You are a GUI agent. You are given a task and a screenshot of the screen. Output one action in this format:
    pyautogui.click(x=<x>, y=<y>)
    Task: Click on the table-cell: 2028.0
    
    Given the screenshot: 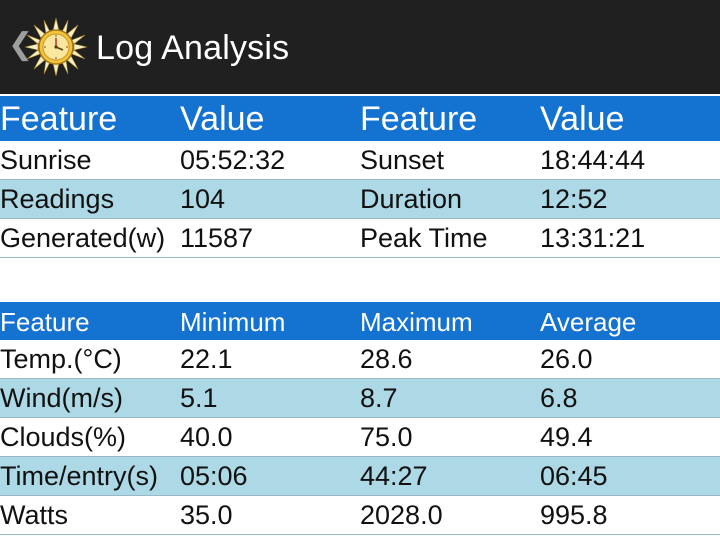 What is the action you would take?
    pyautogui.click(x=450, y=515)
    